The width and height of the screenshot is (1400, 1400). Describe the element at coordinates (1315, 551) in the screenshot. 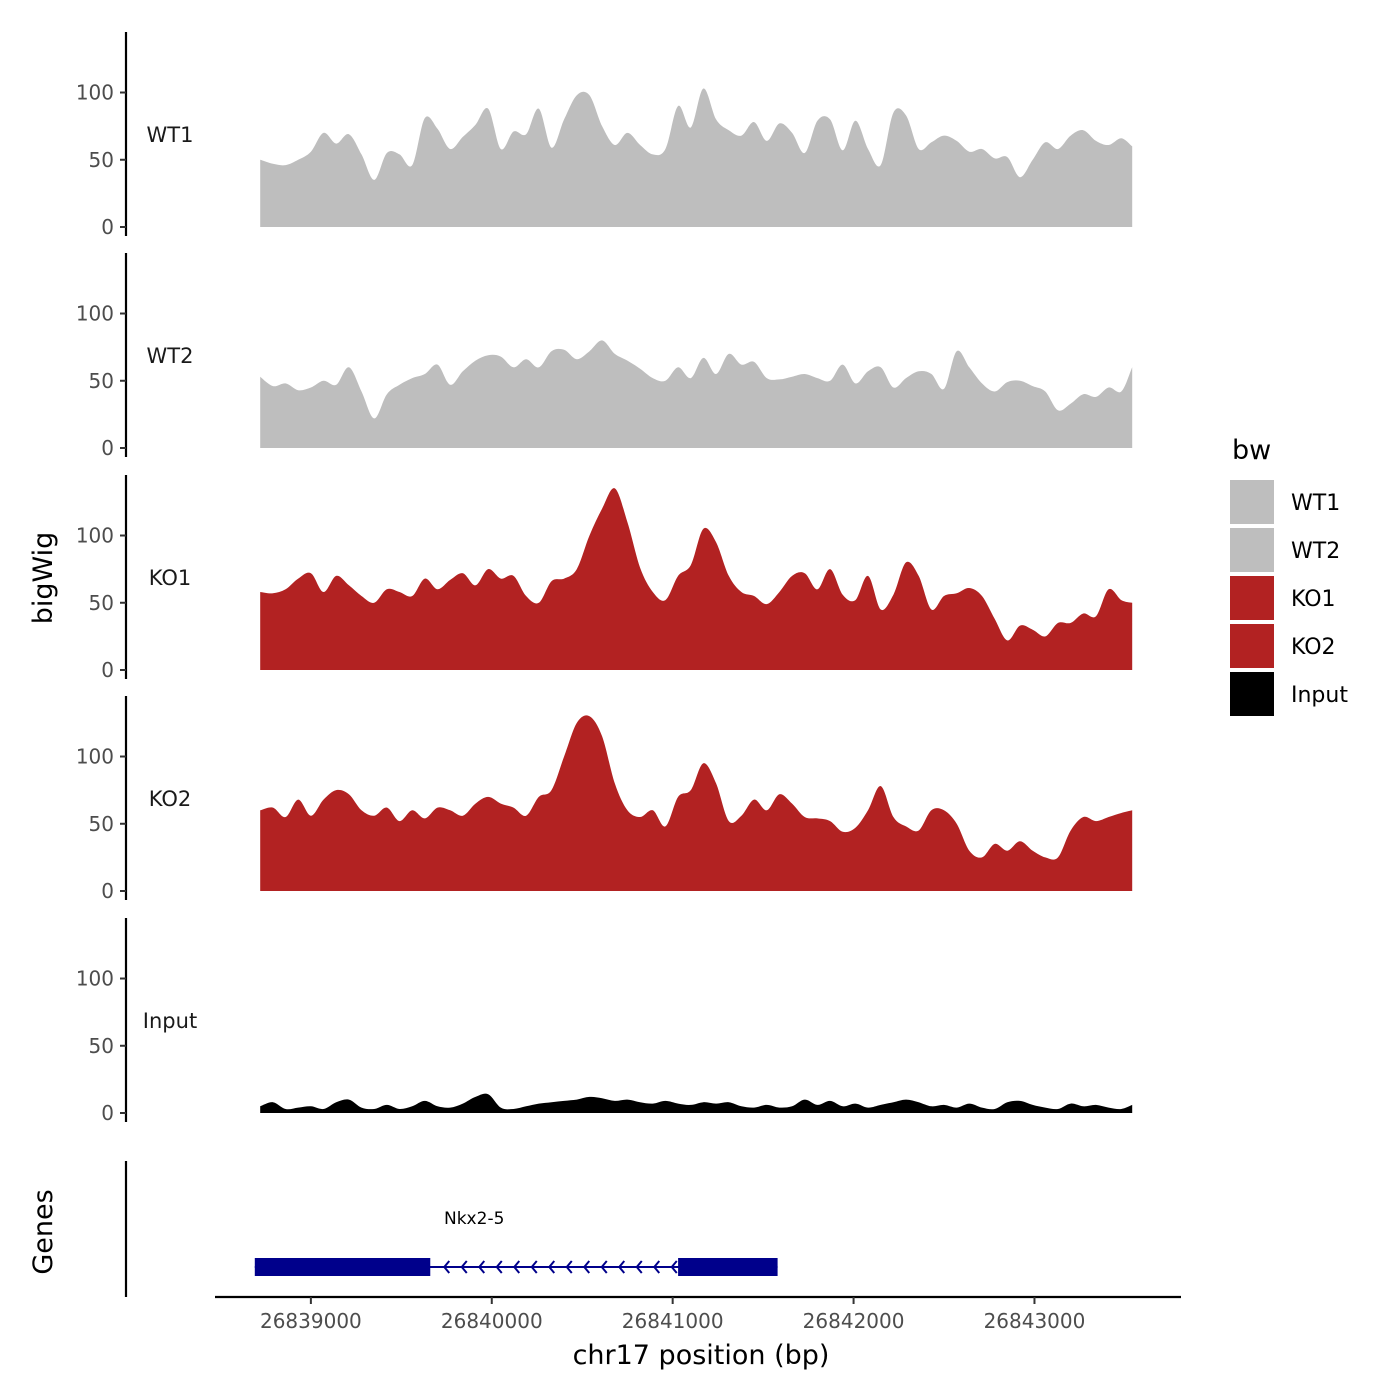

I see `legend-label-wt2: WT2` at that location.